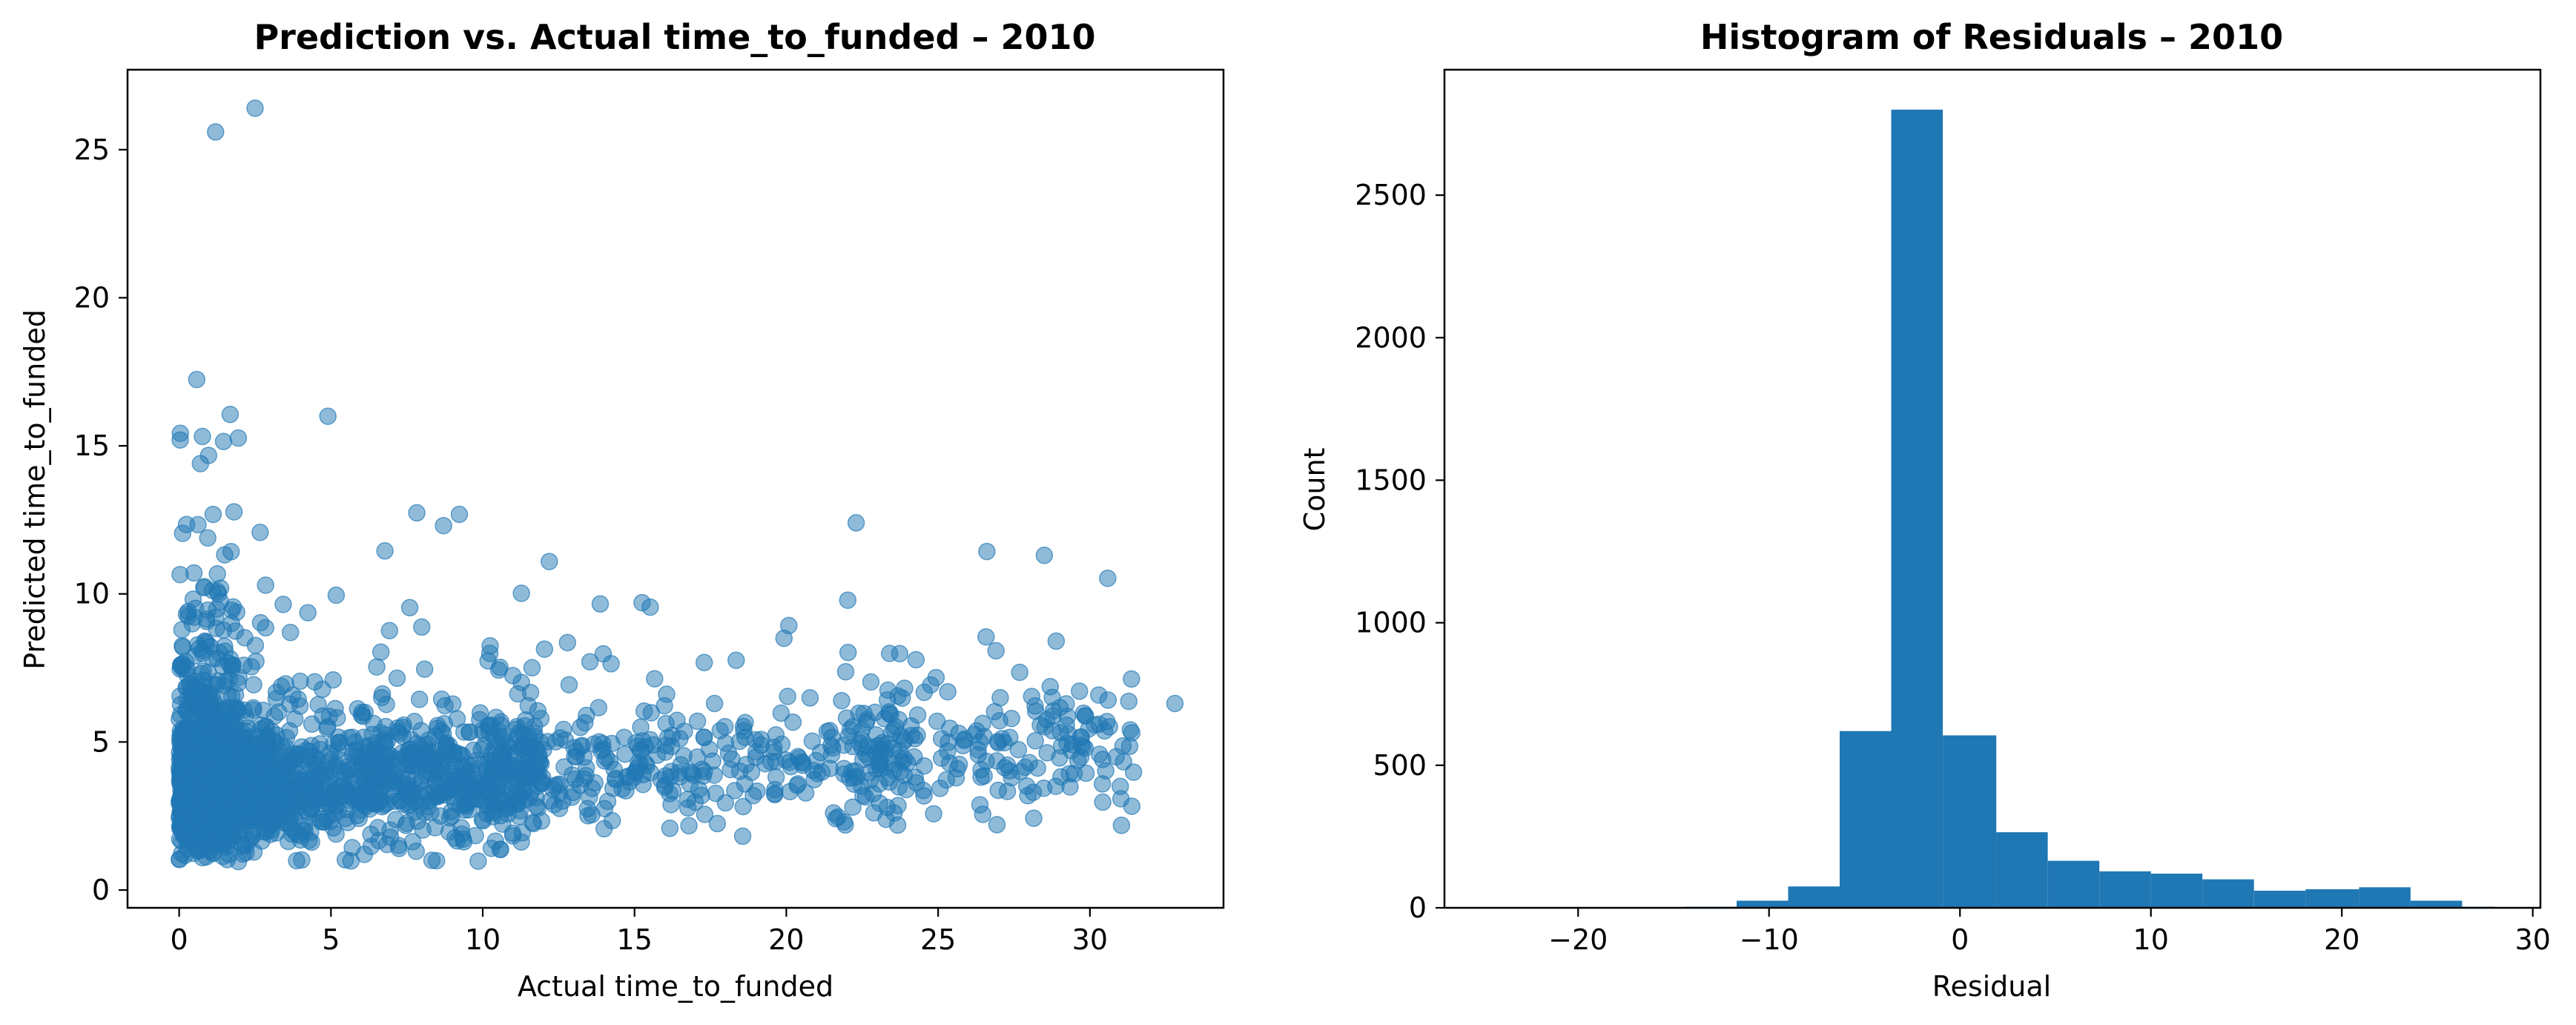 The width and height of the screenshot is (2576, 1025). I want to click on x-tick-label: −20, so click(1578, 939).